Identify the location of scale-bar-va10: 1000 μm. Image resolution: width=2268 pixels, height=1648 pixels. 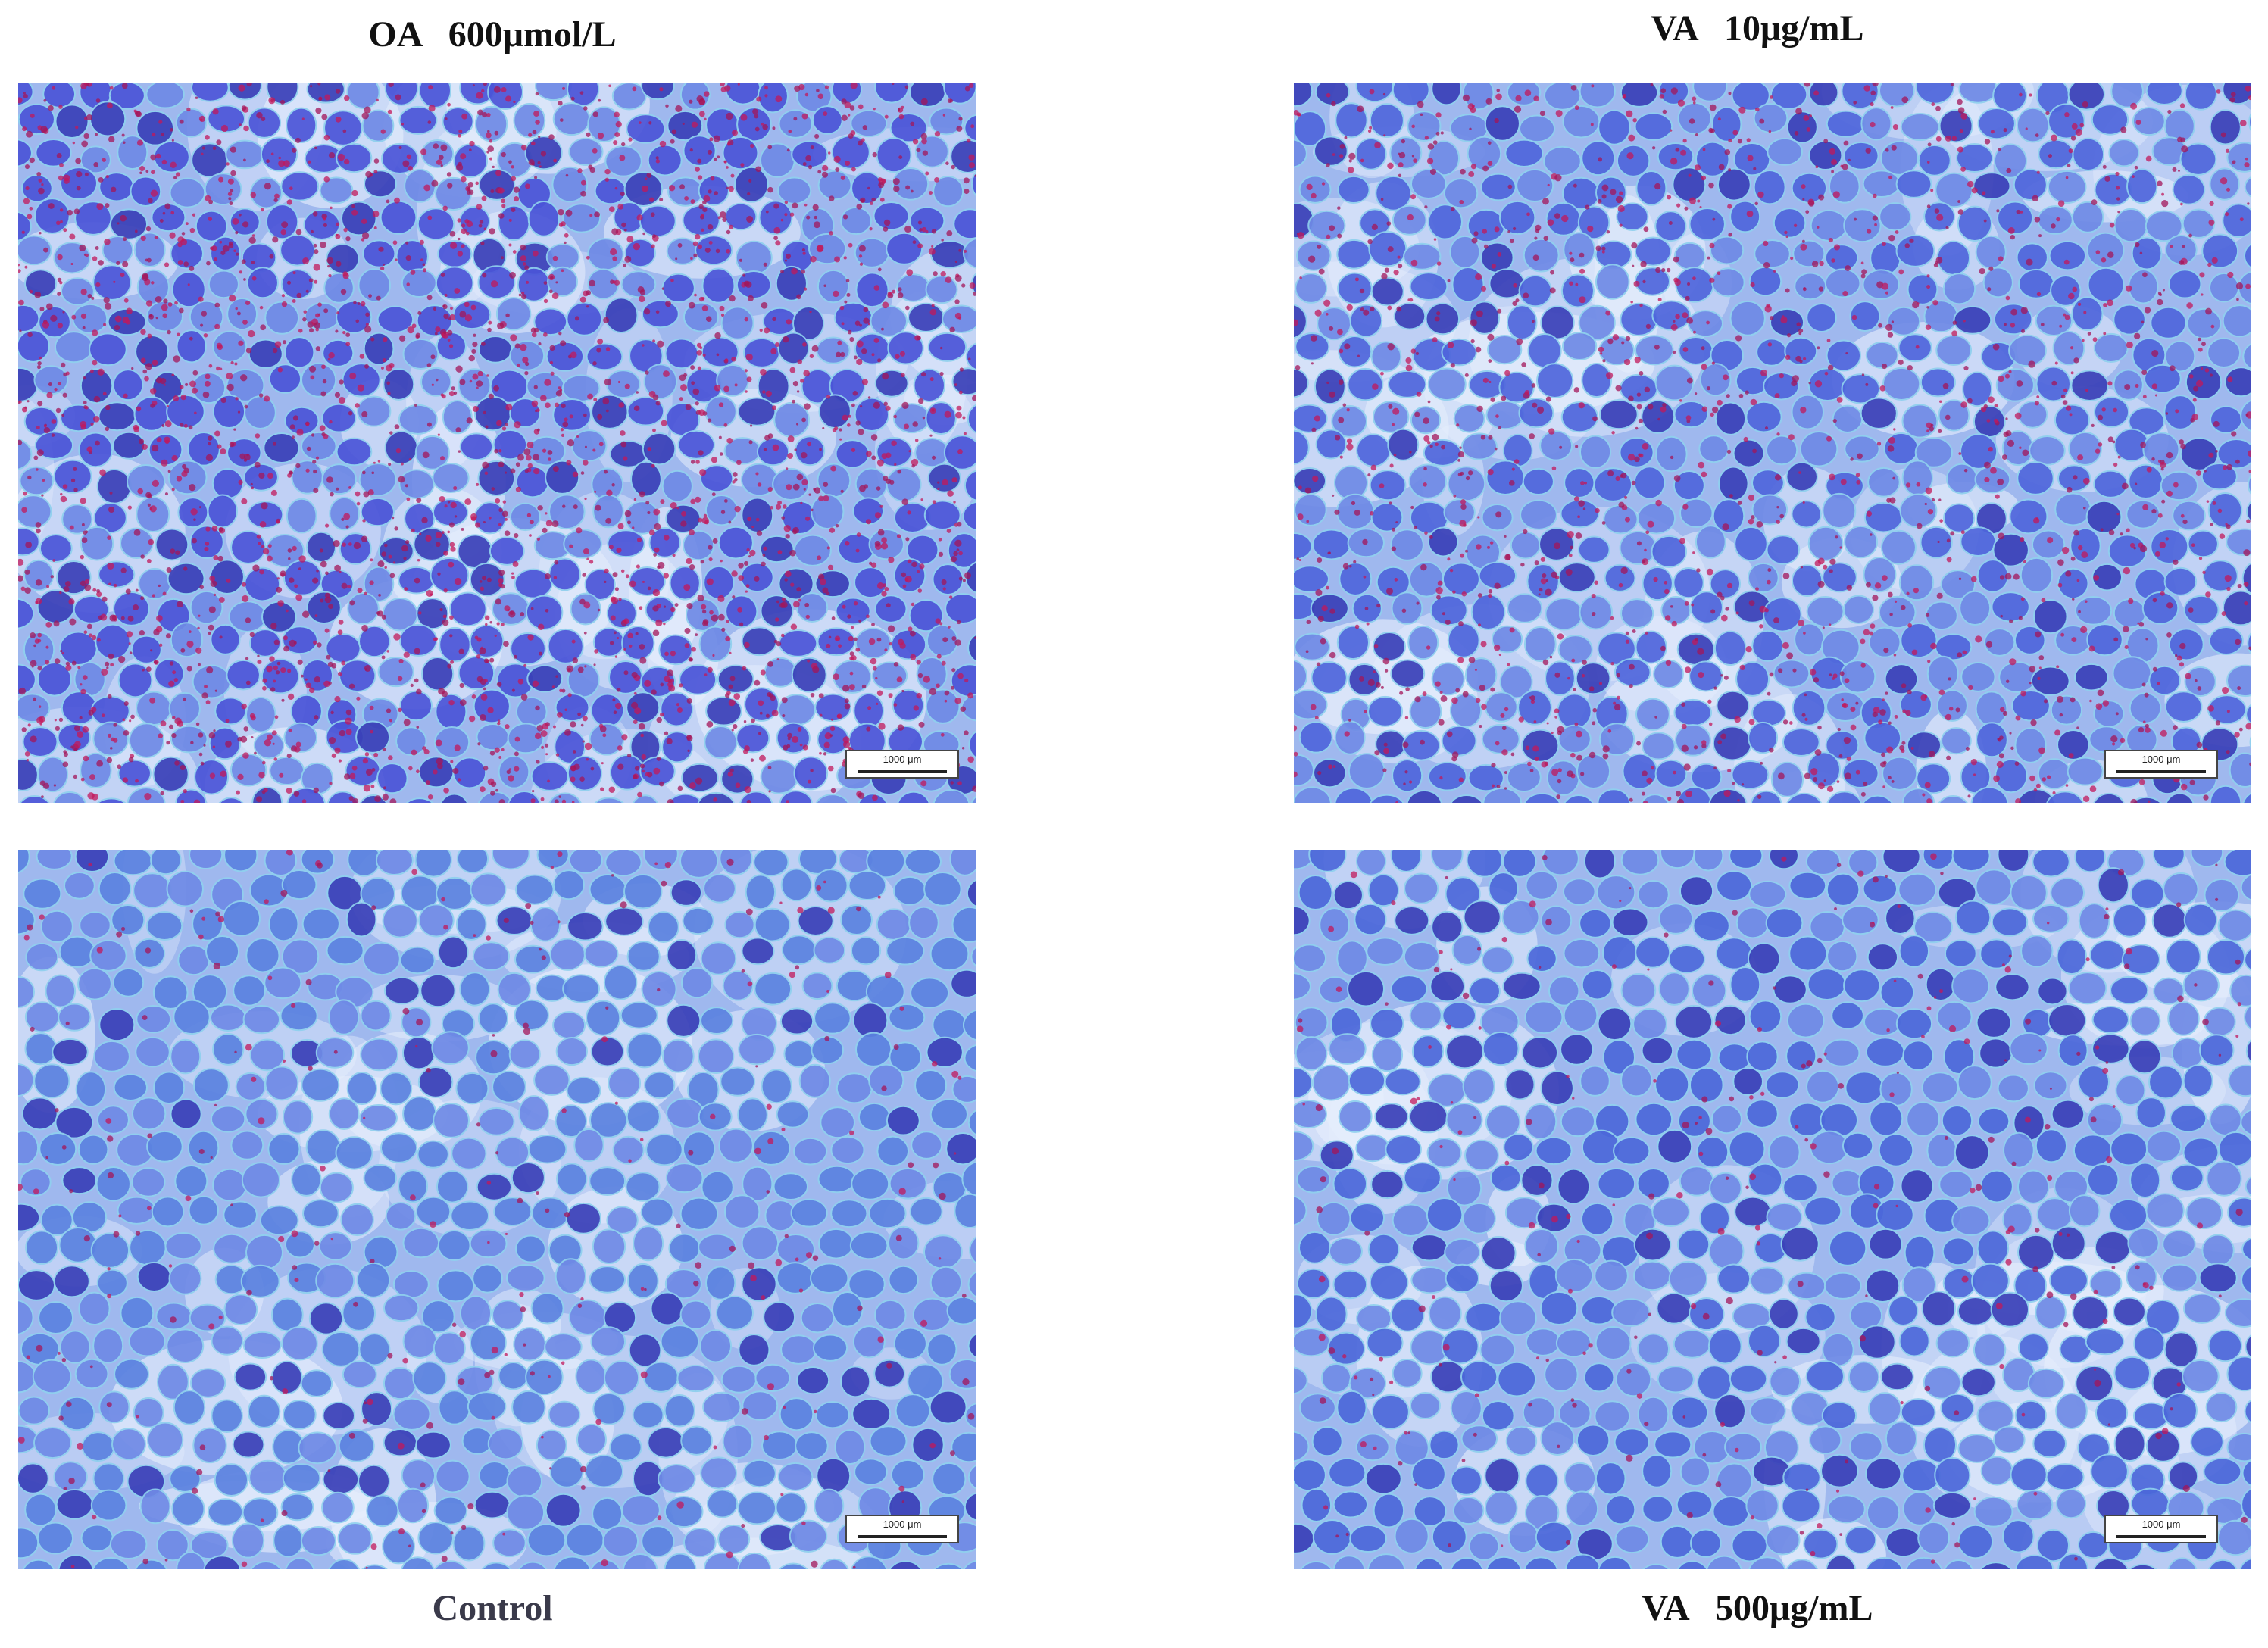
(2161, 764).